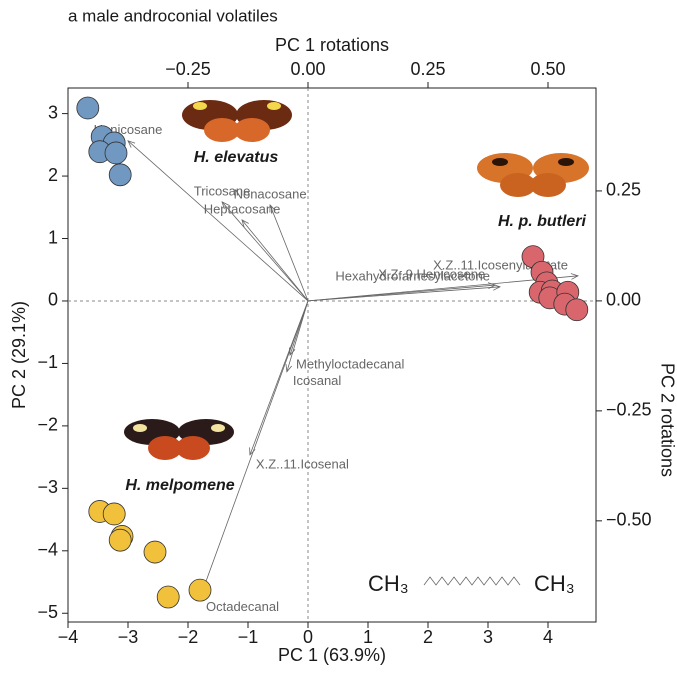  Describe the element at coordinates (629, 520) in the screenshot. I see `y2-tick-label: −0.50` at that location.